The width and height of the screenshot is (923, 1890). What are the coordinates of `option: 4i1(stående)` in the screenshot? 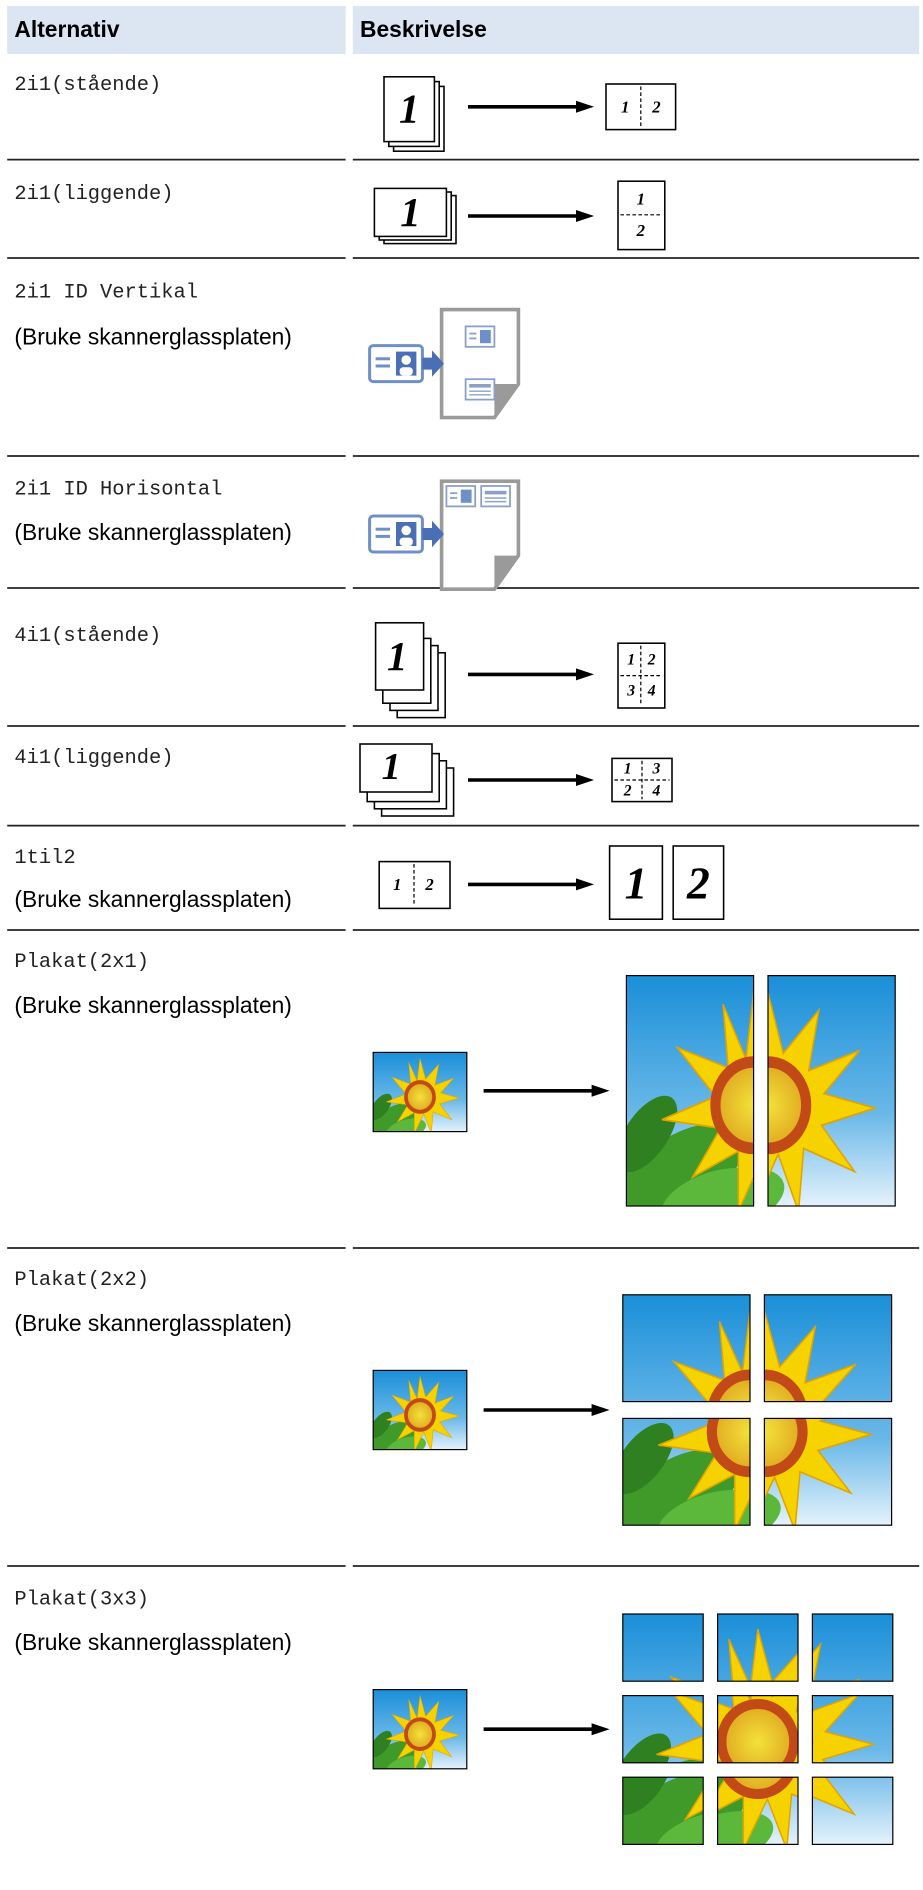 It's located at (87, 636).